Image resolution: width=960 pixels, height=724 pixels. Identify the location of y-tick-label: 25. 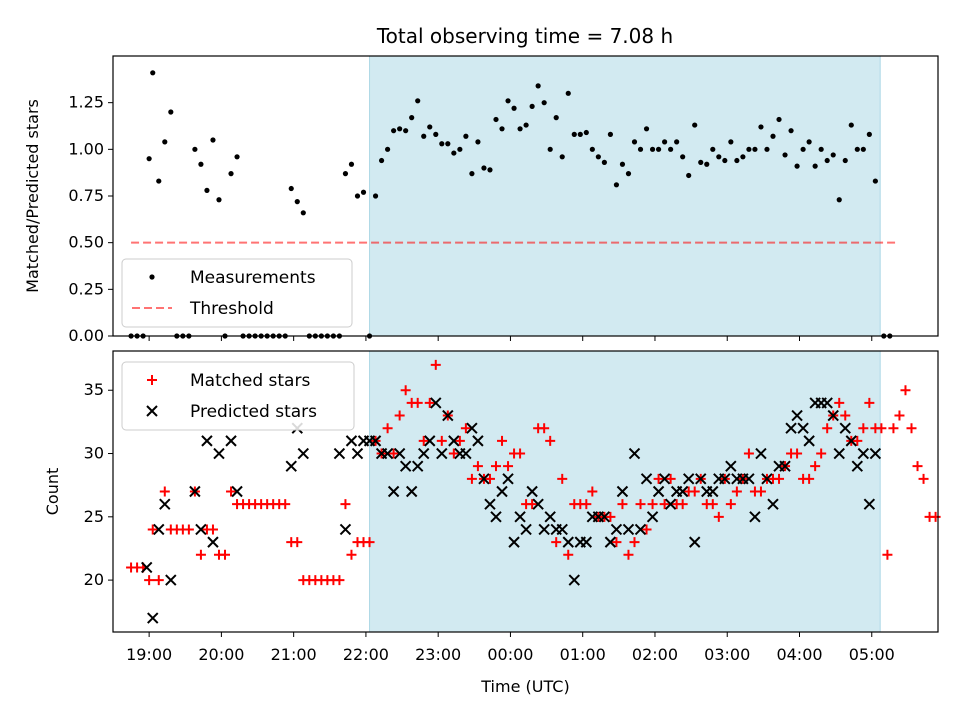
(94, 516).